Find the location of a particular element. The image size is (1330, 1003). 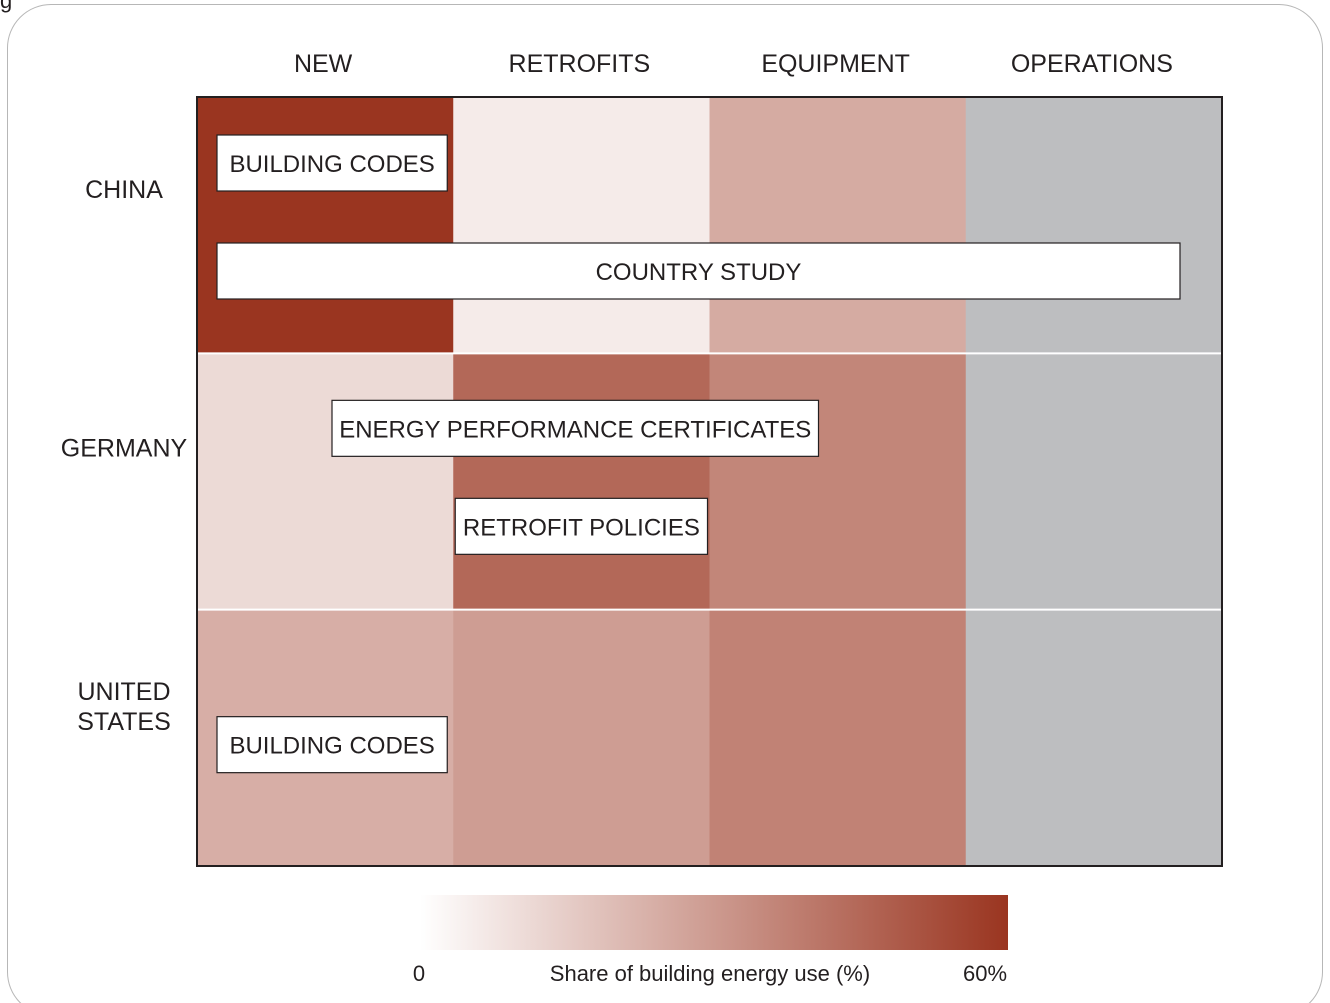

color-scale-title: Share of building energy use (%) is located at coordinates (710, 973).